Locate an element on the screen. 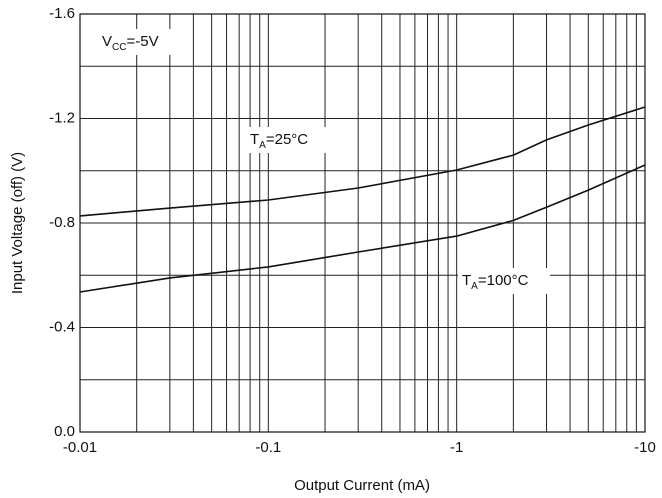 Image resolution: width=662 pixels, height=498 pixels. label-main: V is located at coordinates (107, 41).